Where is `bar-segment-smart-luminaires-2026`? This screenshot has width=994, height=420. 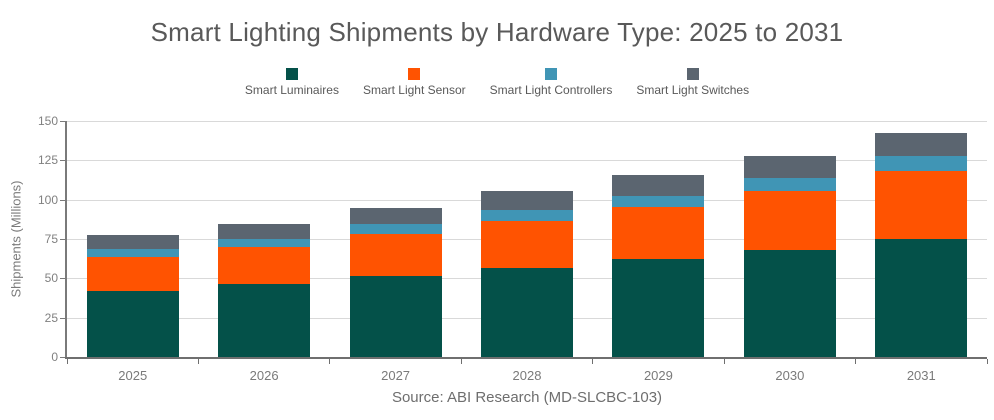 bar-segment-smart-luminaires-2026 is located at coordinates (264, 320).